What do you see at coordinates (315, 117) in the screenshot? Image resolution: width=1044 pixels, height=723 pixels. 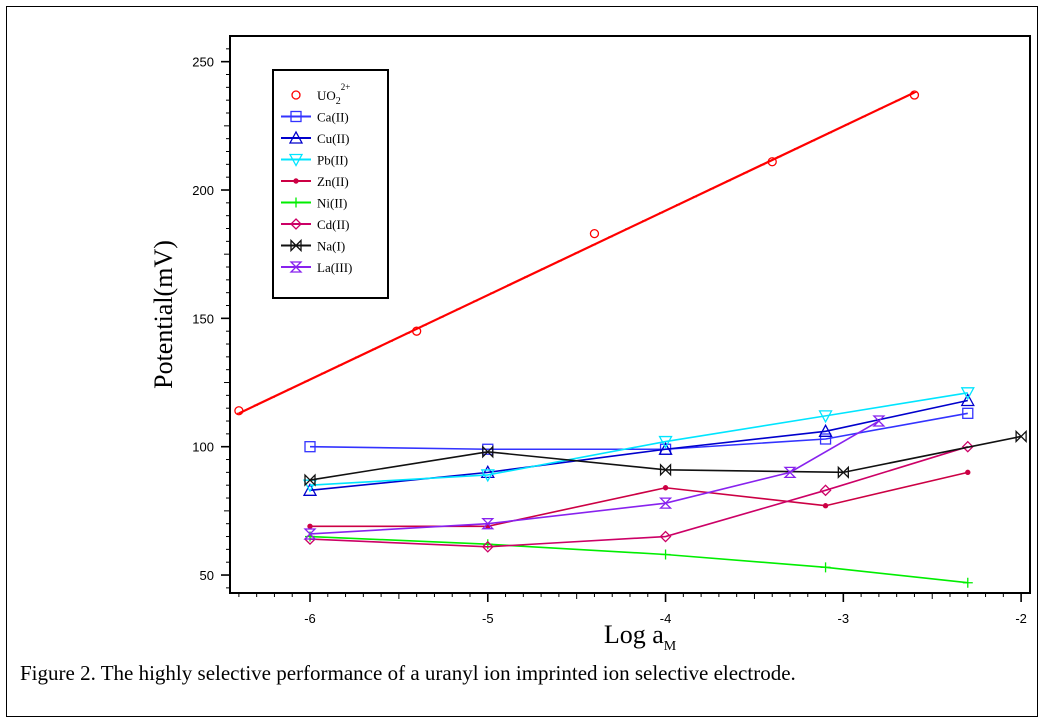 I see `legend-entry: Ca(II)` at bounding box center [315, 117].